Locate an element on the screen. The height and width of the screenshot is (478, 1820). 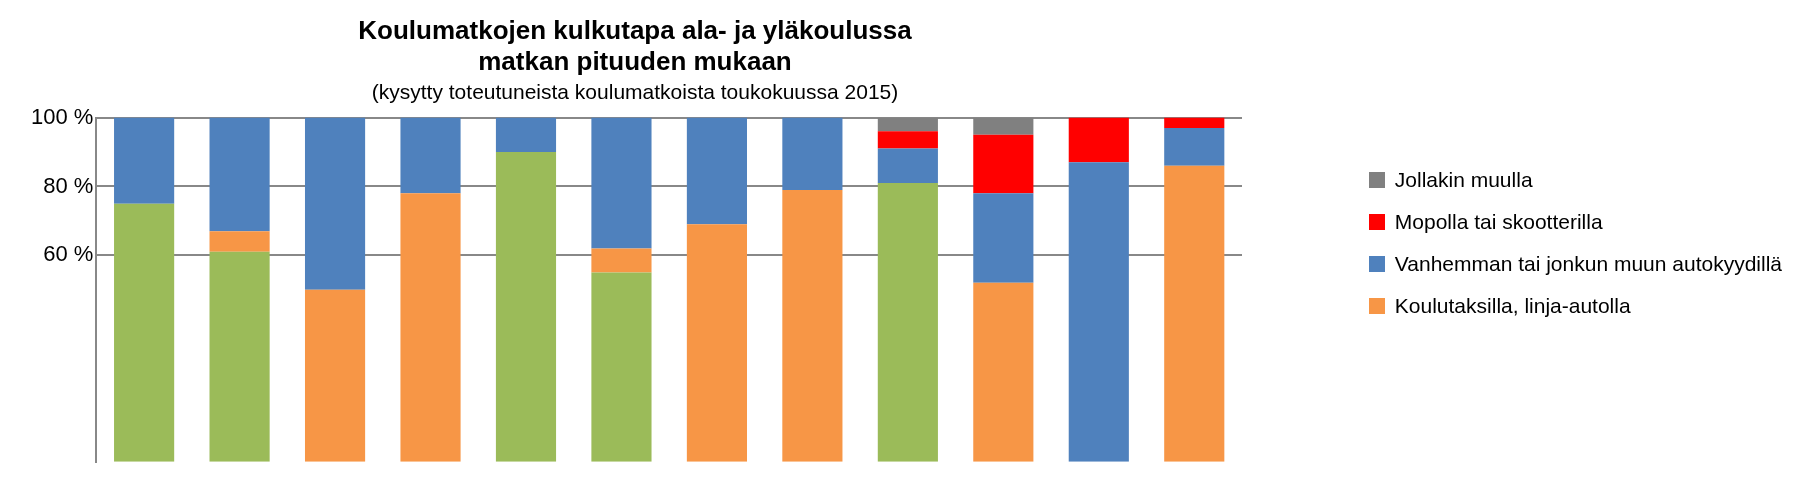
text: matkan pituuden mukaan is located at coordinates (635, 60).